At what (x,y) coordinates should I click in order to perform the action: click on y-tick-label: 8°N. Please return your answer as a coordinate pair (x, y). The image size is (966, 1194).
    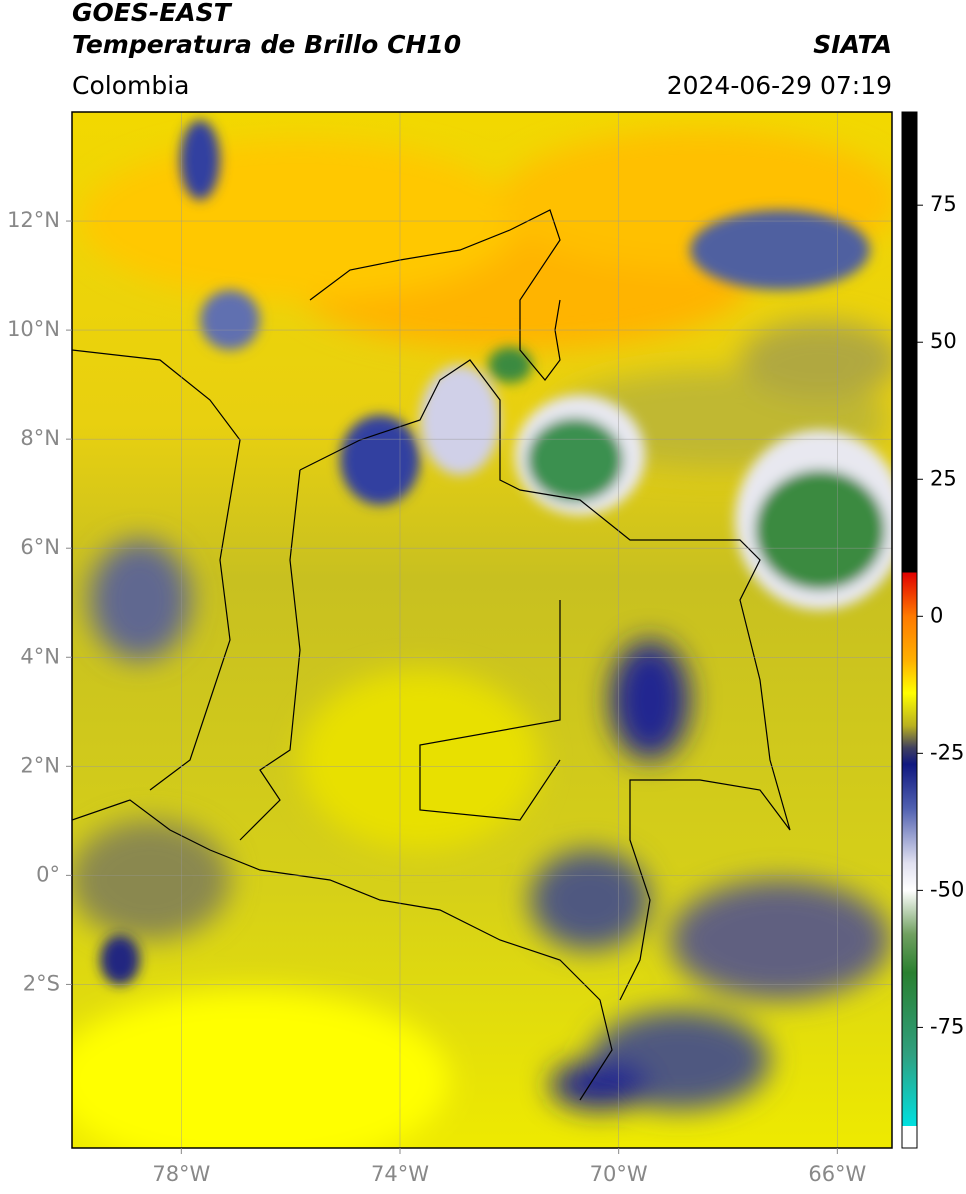
    Looking at the image, I should click on (40, 438).